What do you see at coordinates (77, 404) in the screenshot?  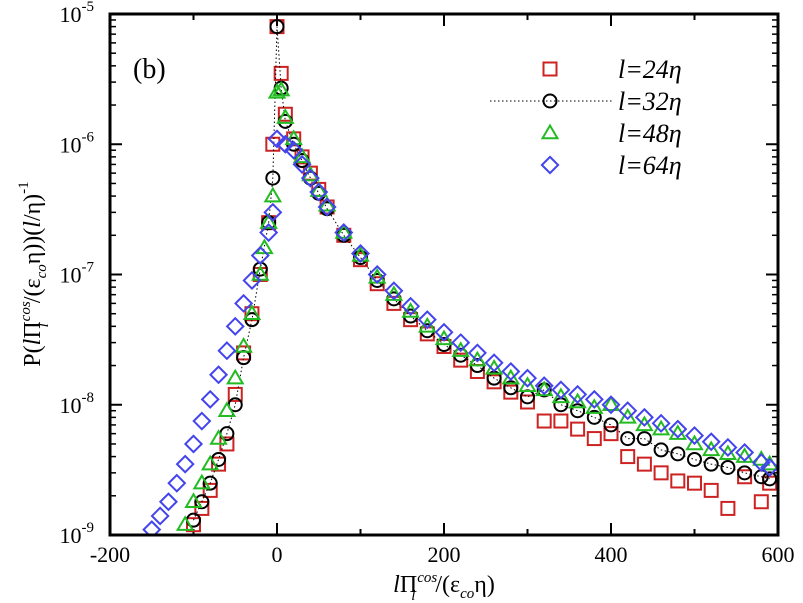 I see `y-tick-label: 10⁻⁸` at bounding box center [77, 404].